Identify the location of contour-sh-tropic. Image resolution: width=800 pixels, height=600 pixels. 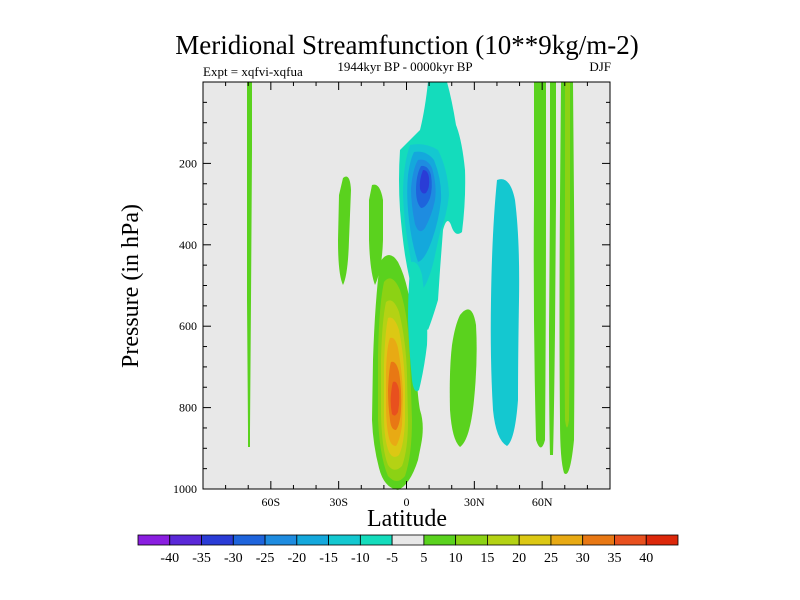
(376, 234).